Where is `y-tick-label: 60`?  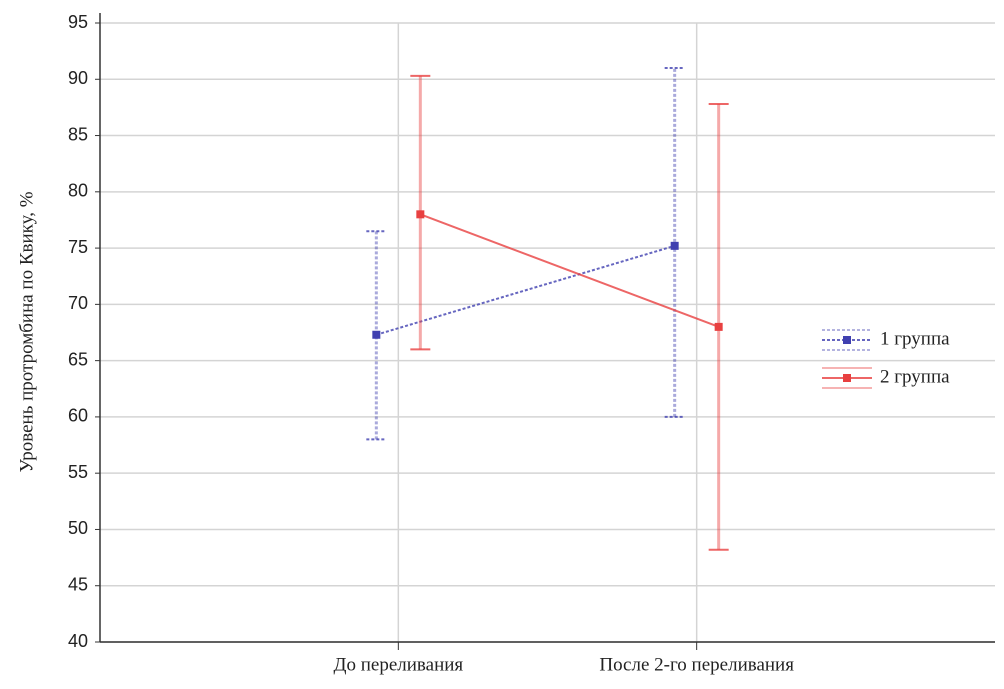
y-tick-label: 60 is located at coordinates (78, 416).